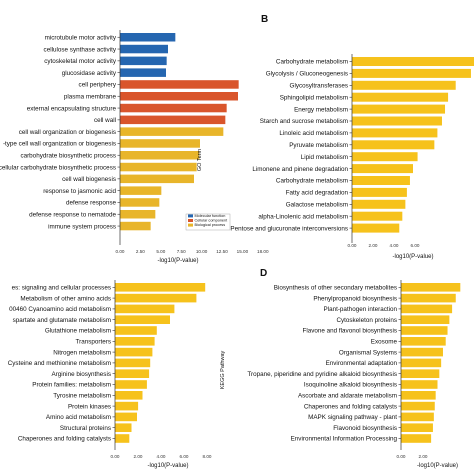  Describe the element at coordinates (140, 251) in the screenshot. I see `x-tick-label: 2.50` at that location.